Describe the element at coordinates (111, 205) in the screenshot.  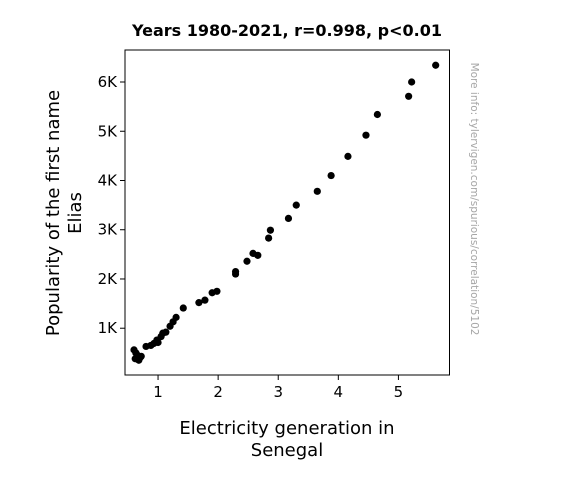
I see `y-axis: 1K 2K 3K 4K 5K 6K` at that location.